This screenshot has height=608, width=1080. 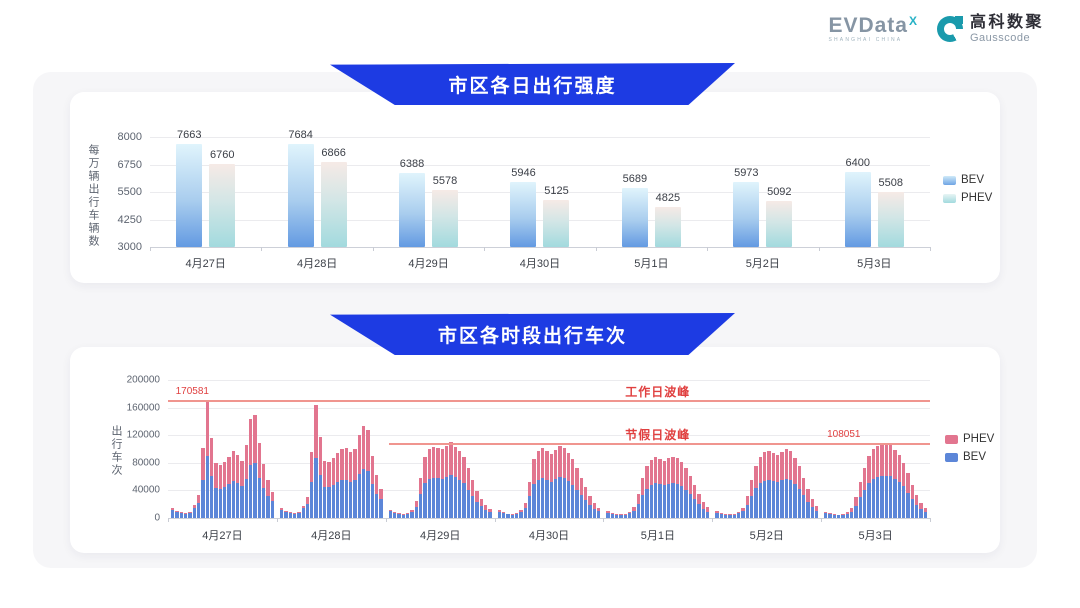 I want to click on daily-bar-phev: 6760, so click(x=222, y=198).